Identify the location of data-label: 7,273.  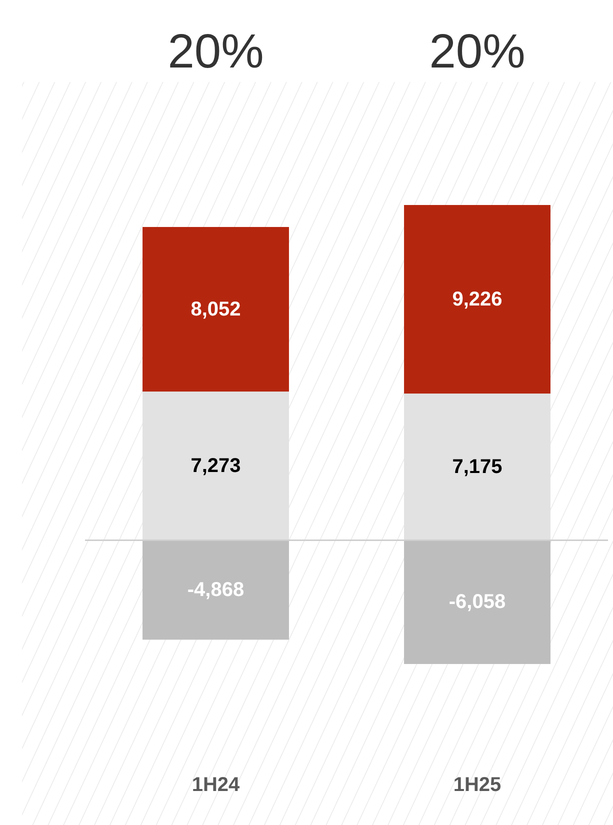
(215, 465).